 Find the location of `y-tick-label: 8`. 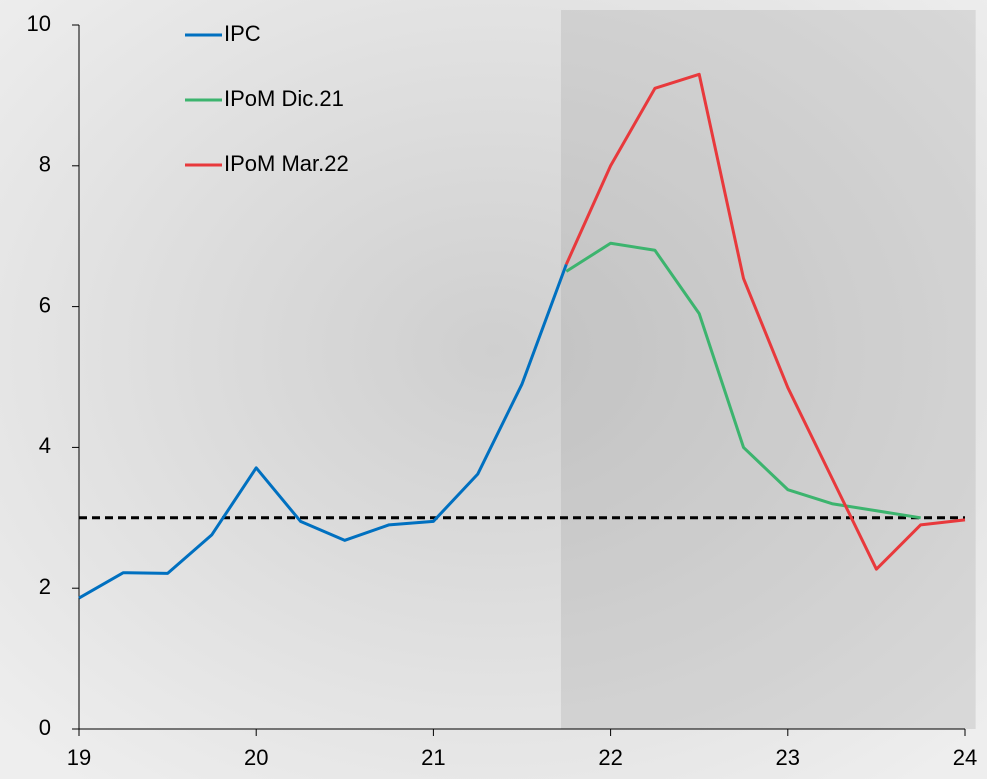

y-tick-label: 8 is located at coordinates (45, 164).